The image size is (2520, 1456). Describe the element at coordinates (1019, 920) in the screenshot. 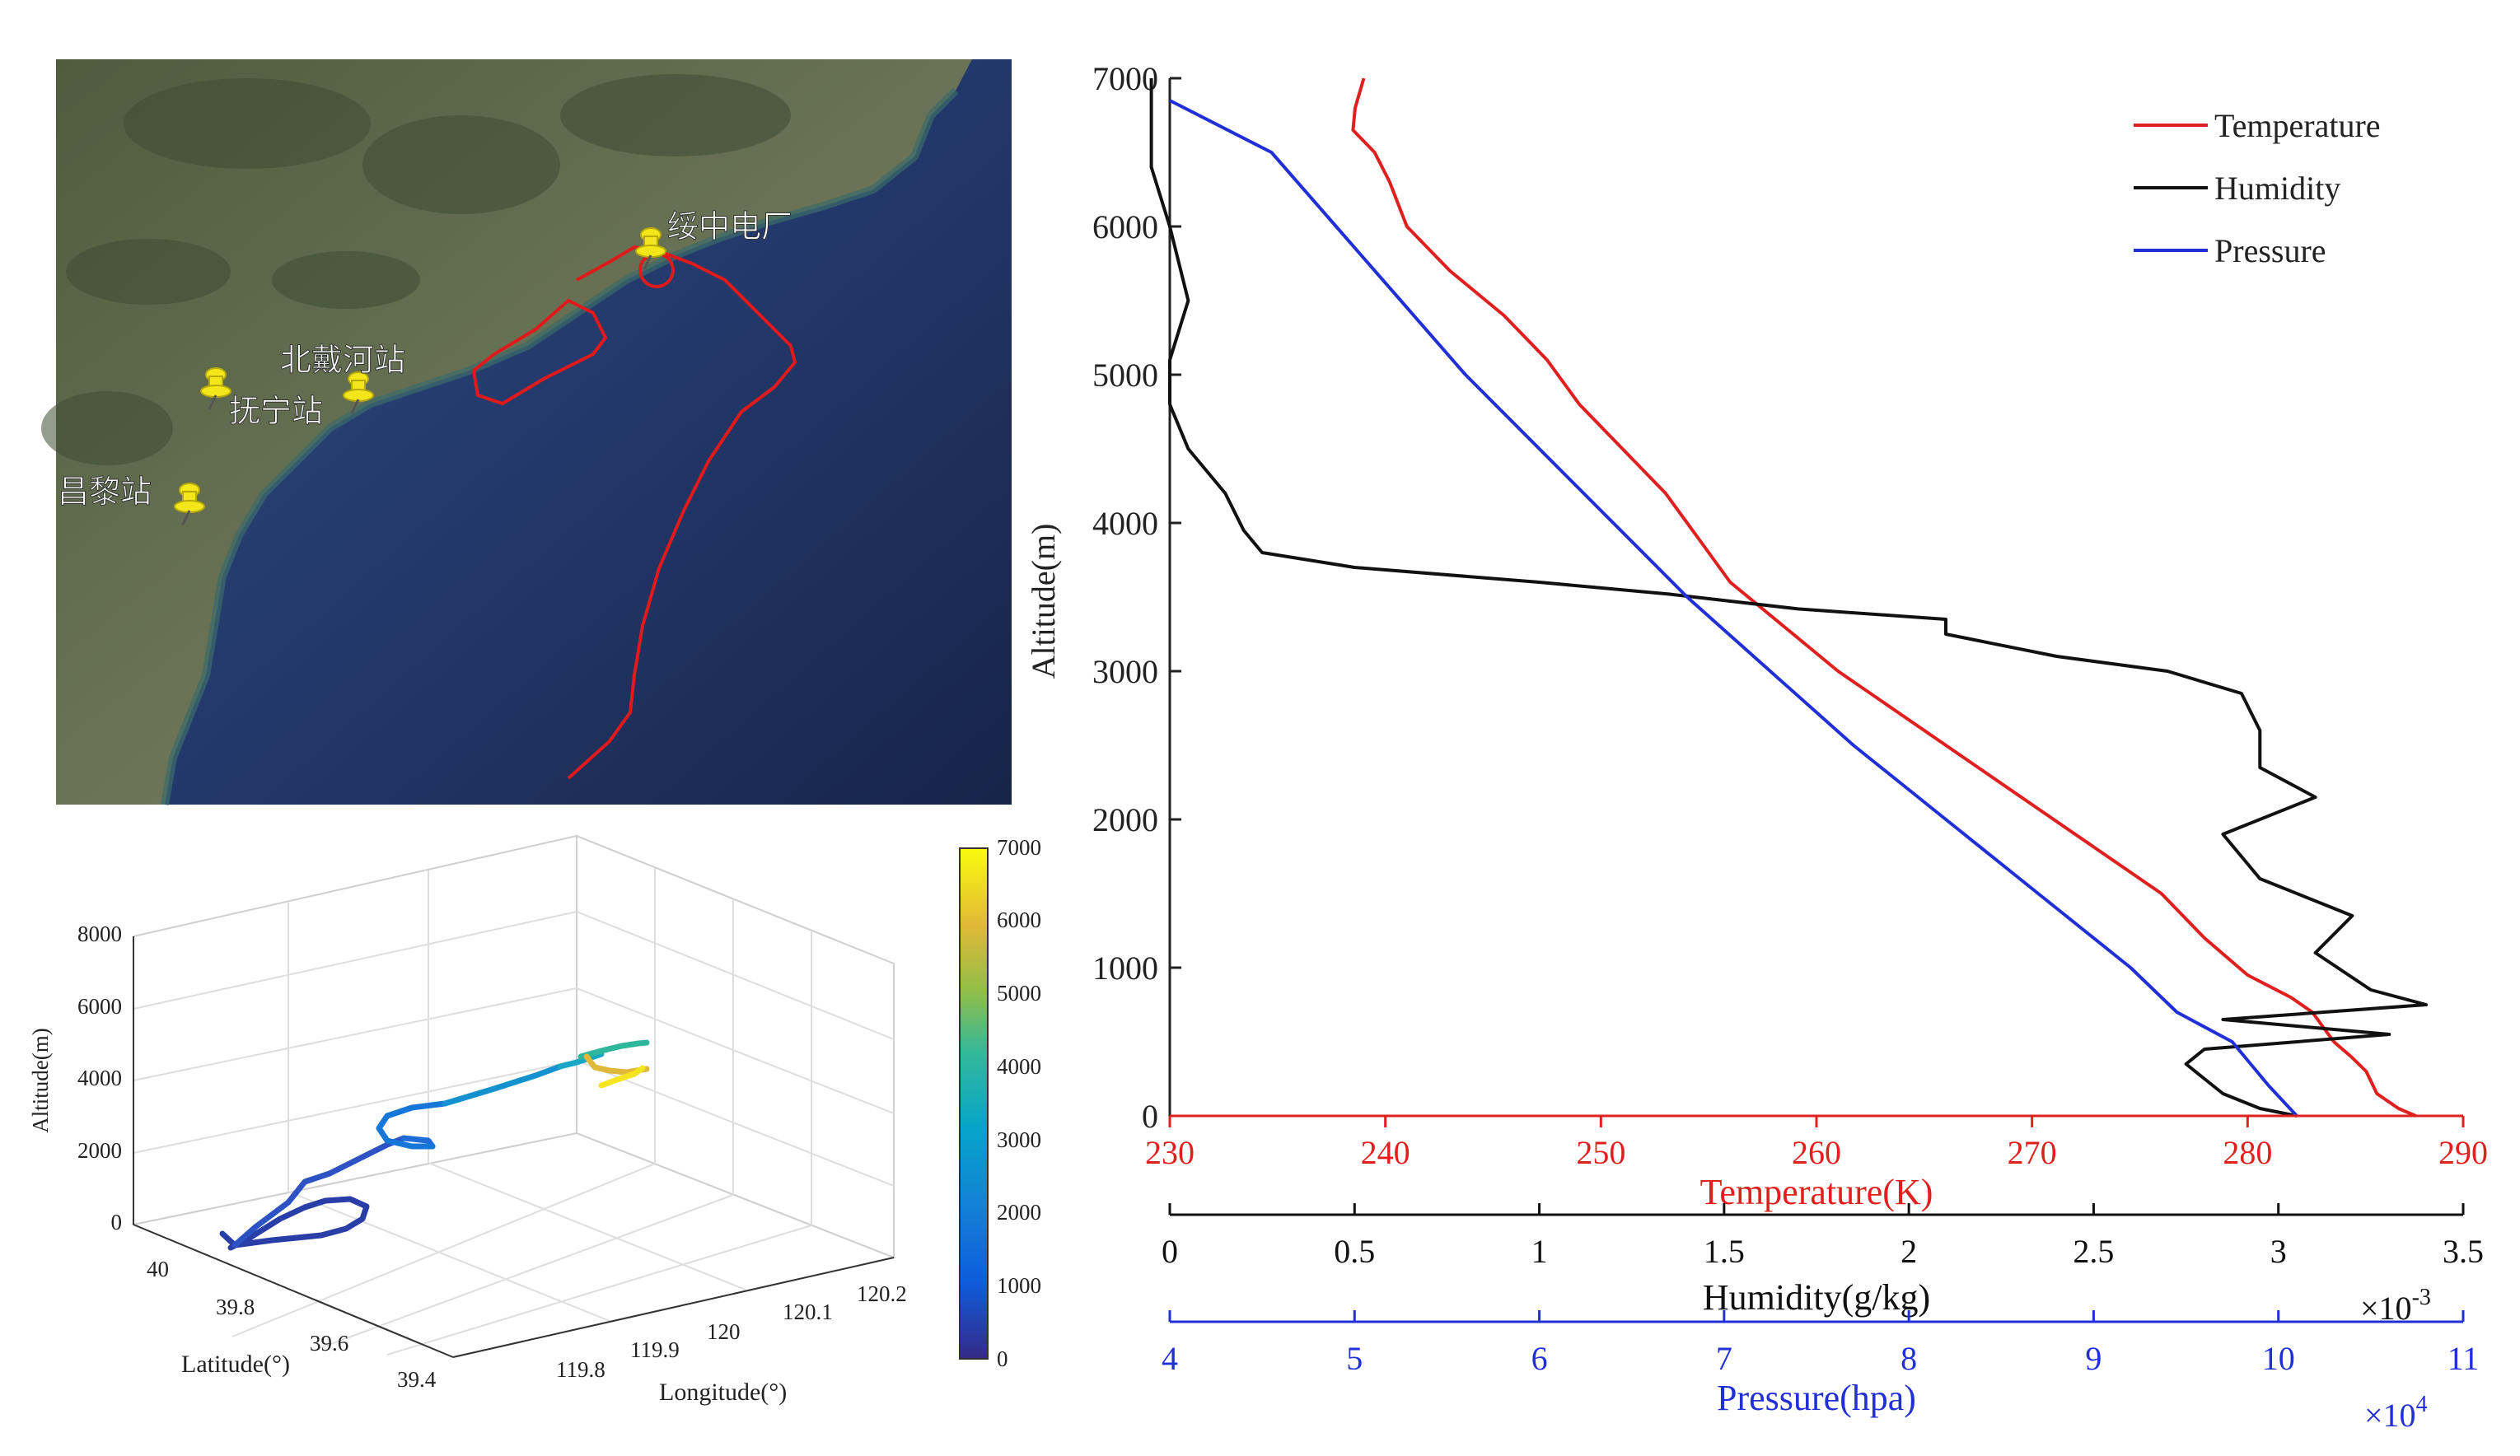

I see `colorbar-tick: 6000` at that location.